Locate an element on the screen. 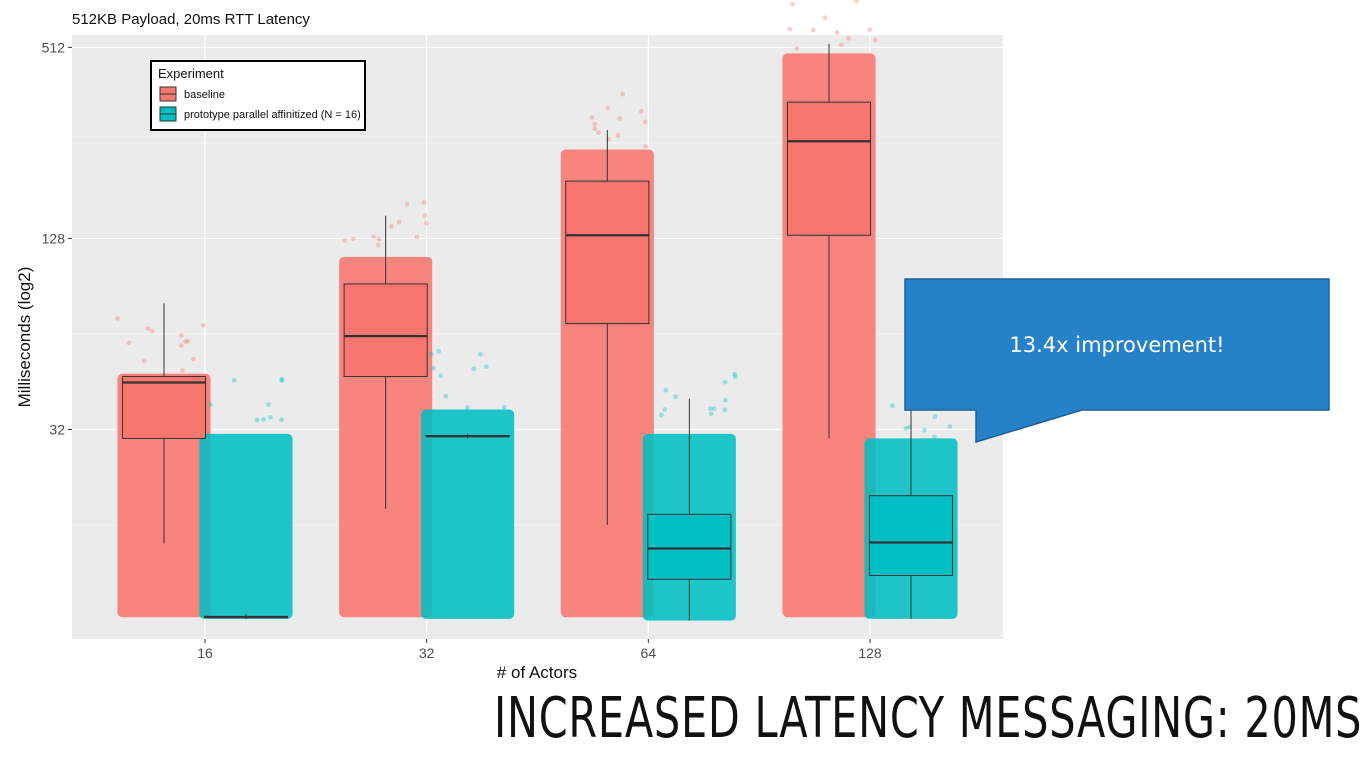 Image resolution: width=1362 pixels, height=762 pixels. slide-title: INCREASED LATENCY MESSAGING: 20MS is located at coordinates (928, 718).